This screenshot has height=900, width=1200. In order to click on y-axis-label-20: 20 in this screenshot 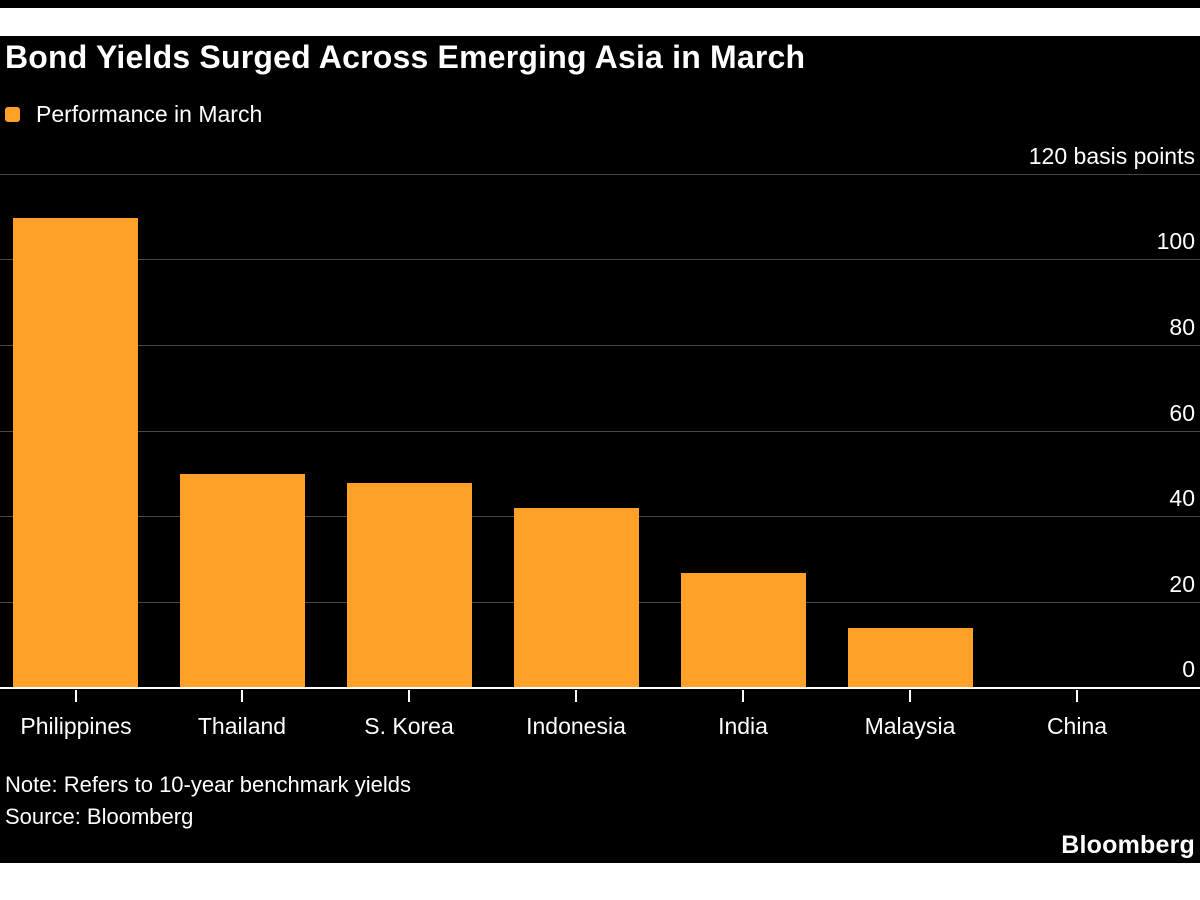, I will do `click(1182, 584)`.